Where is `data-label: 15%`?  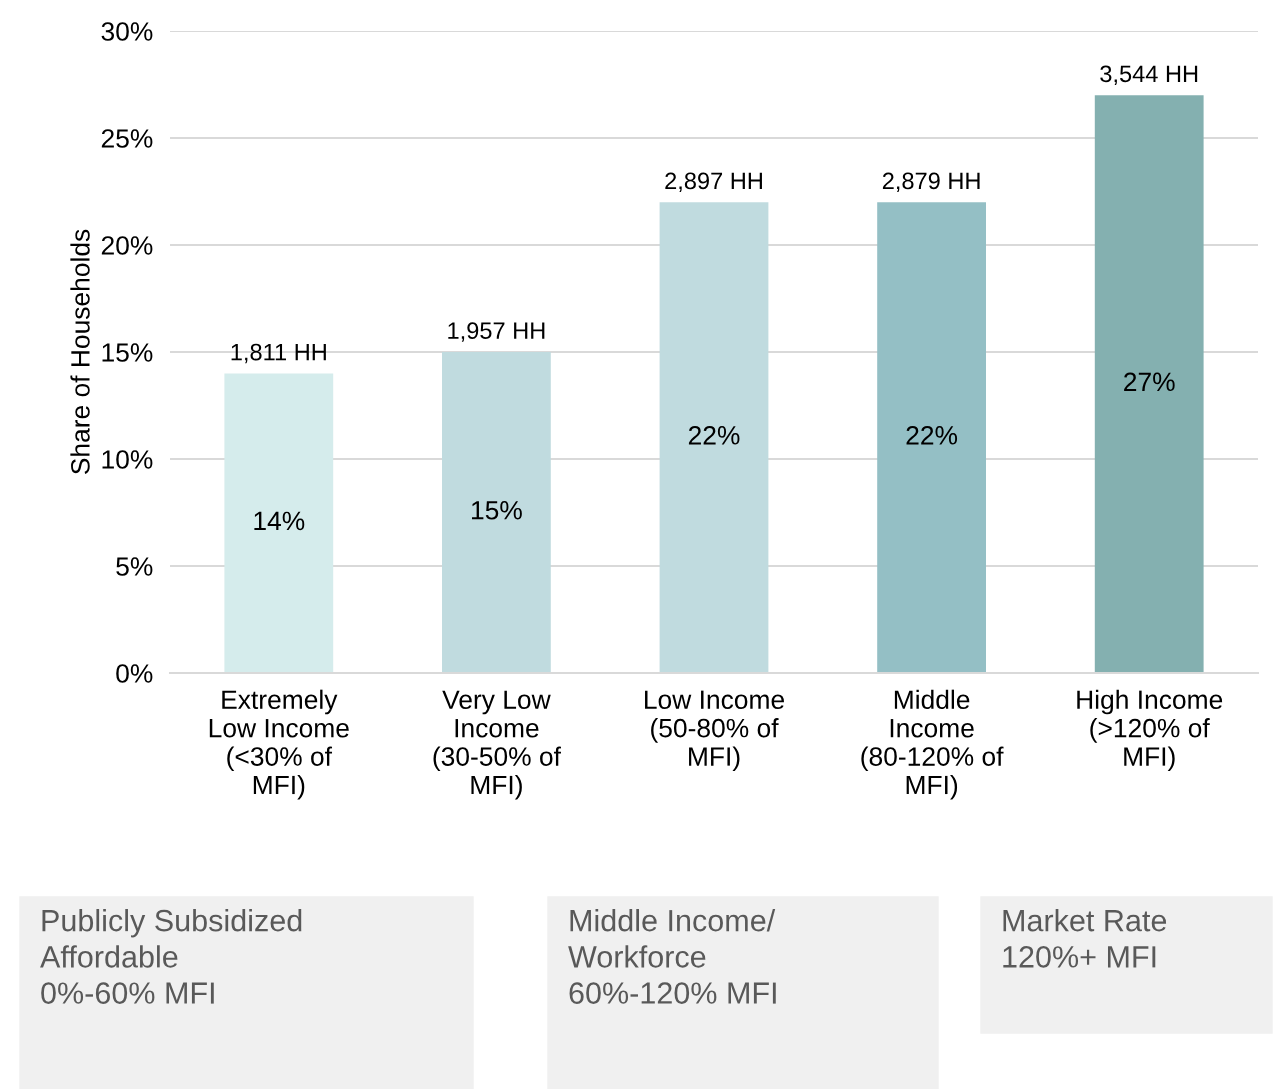 data-label: 15% is located at coordinates (497, 510).